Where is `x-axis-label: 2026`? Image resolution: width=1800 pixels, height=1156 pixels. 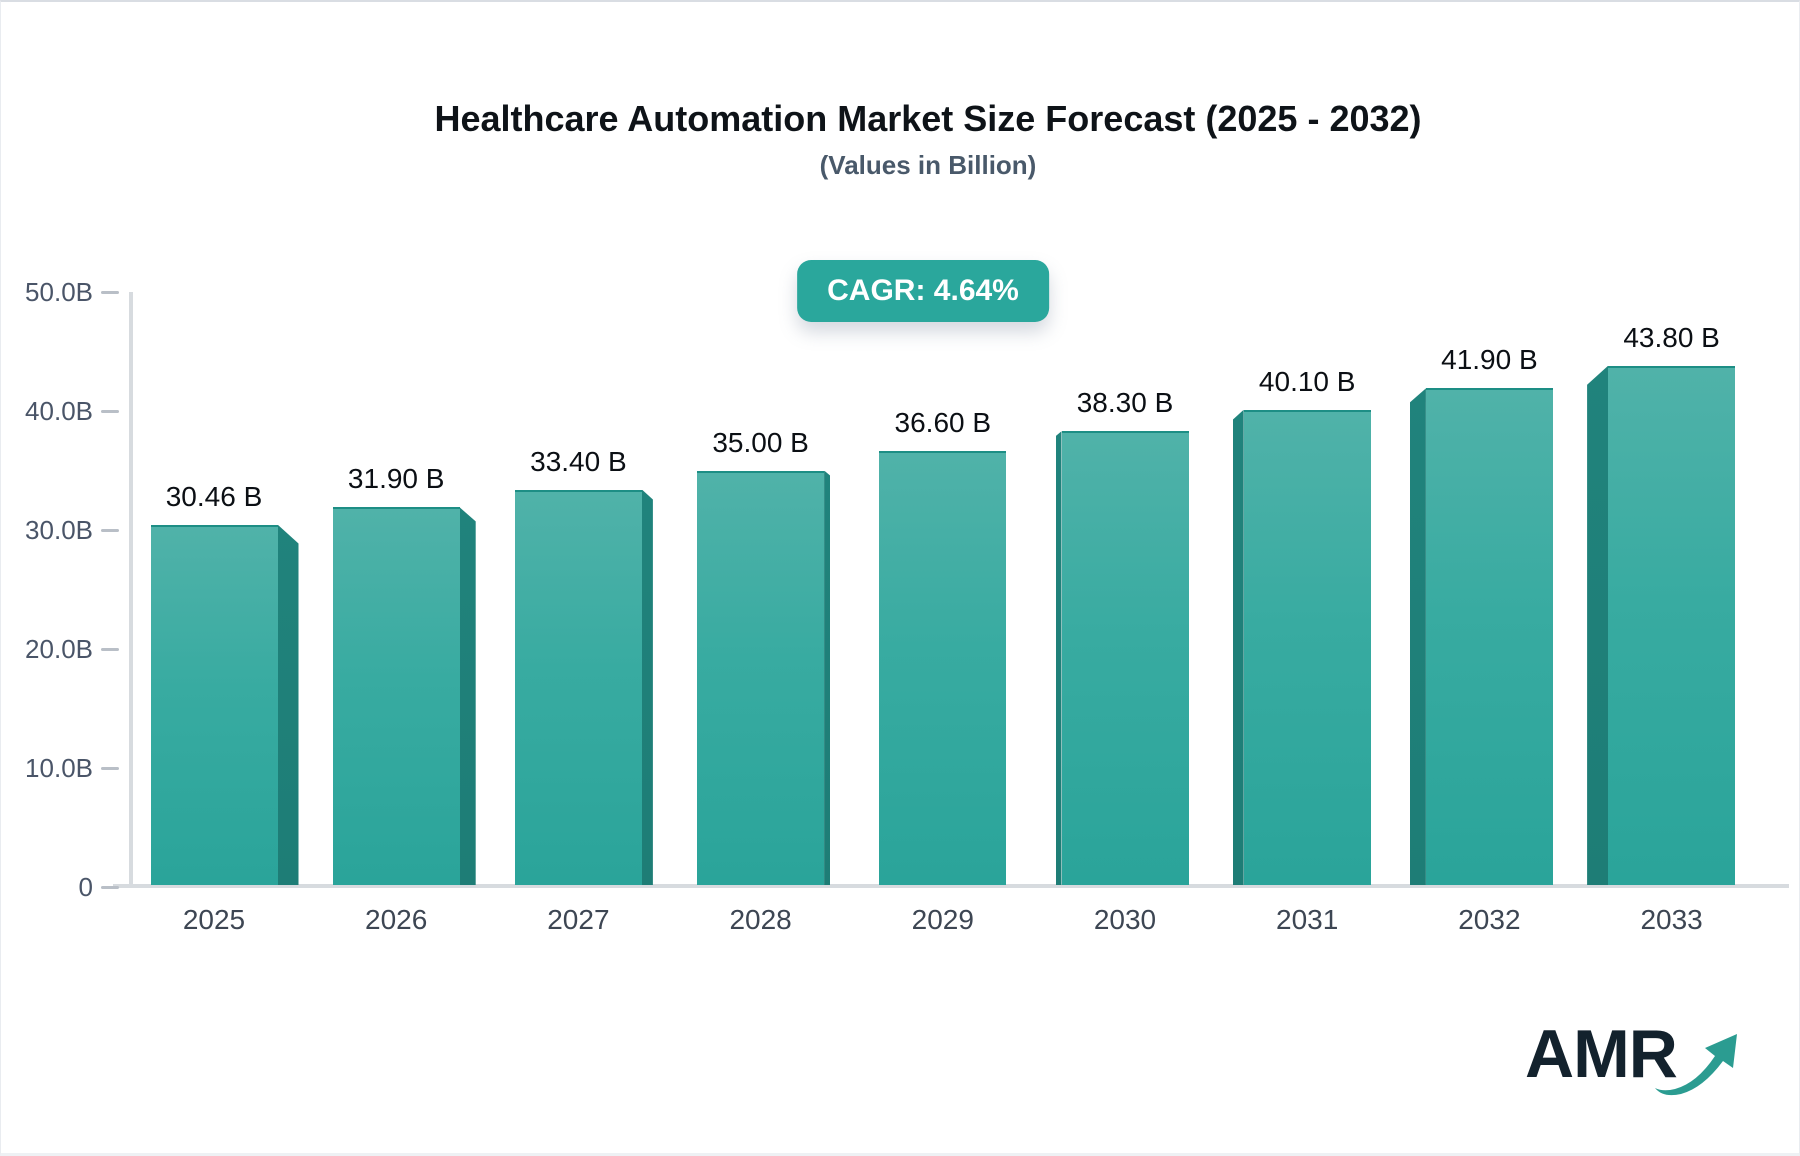
x-axis-label: 2026 is located at coordinates (396, 919).